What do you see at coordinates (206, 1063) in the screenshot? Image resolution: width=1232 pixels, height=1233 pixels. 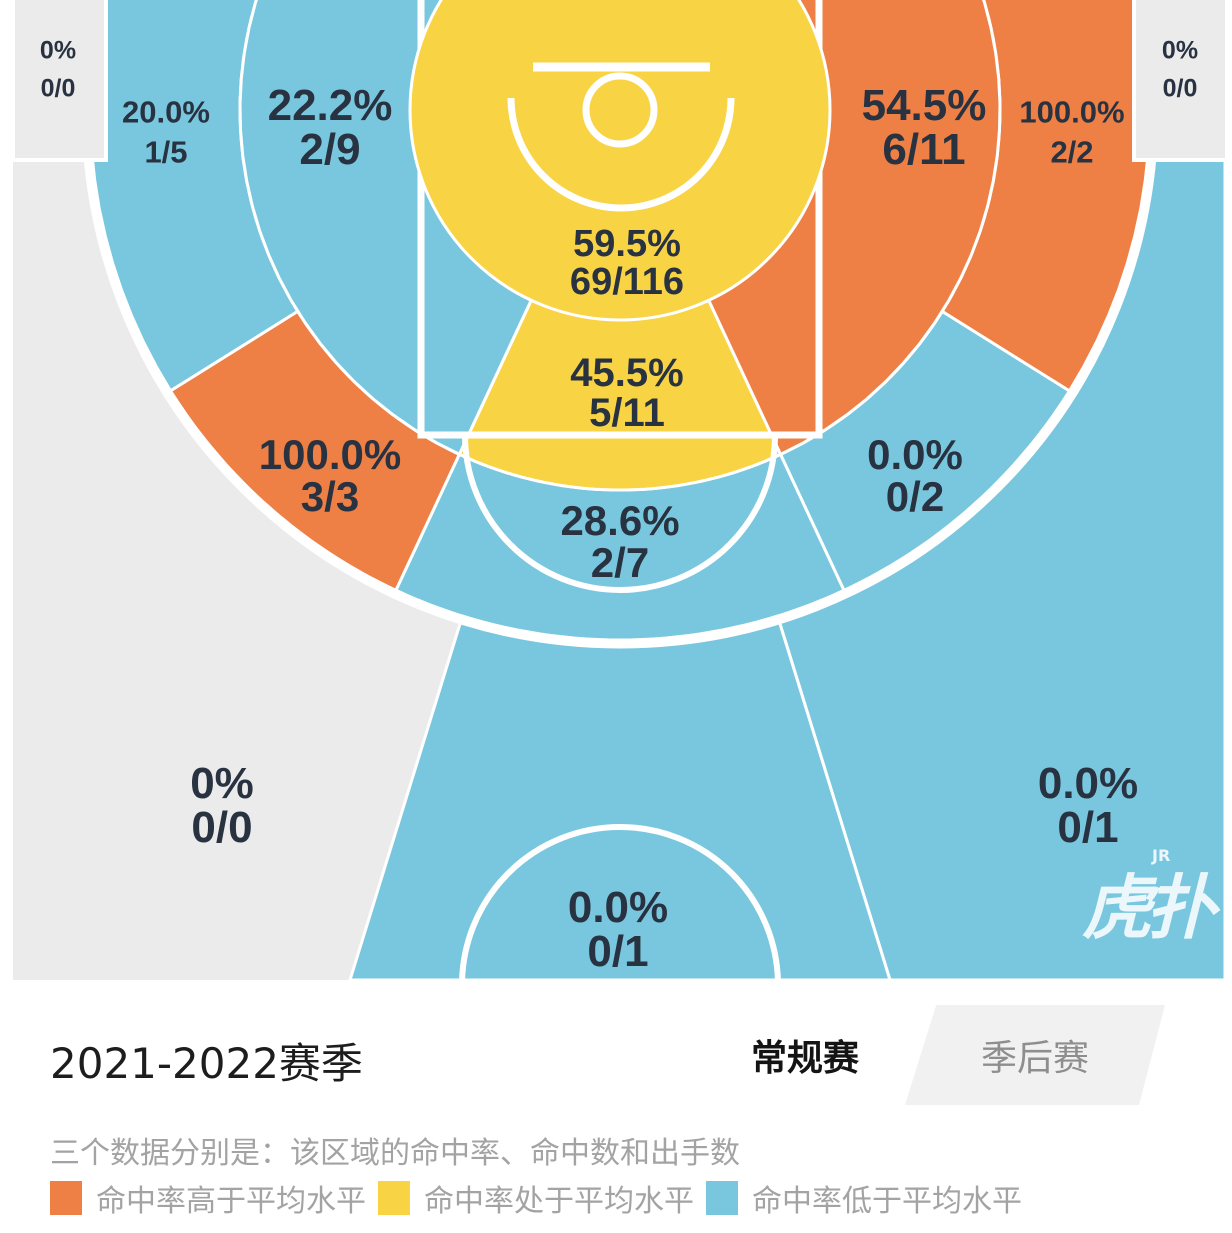 I see `season-title: 2021-2022赛季` at bounding box center [206, 1063].